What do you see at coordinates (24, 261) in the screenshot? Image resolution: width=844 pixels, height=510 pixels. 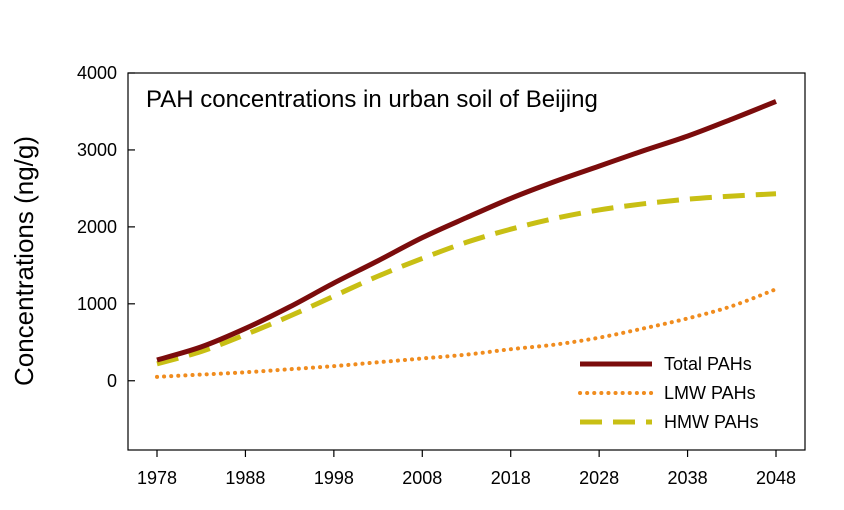 I see `y-axis-title: Concentrations (ng/g)` at bounding box center [24, 261].